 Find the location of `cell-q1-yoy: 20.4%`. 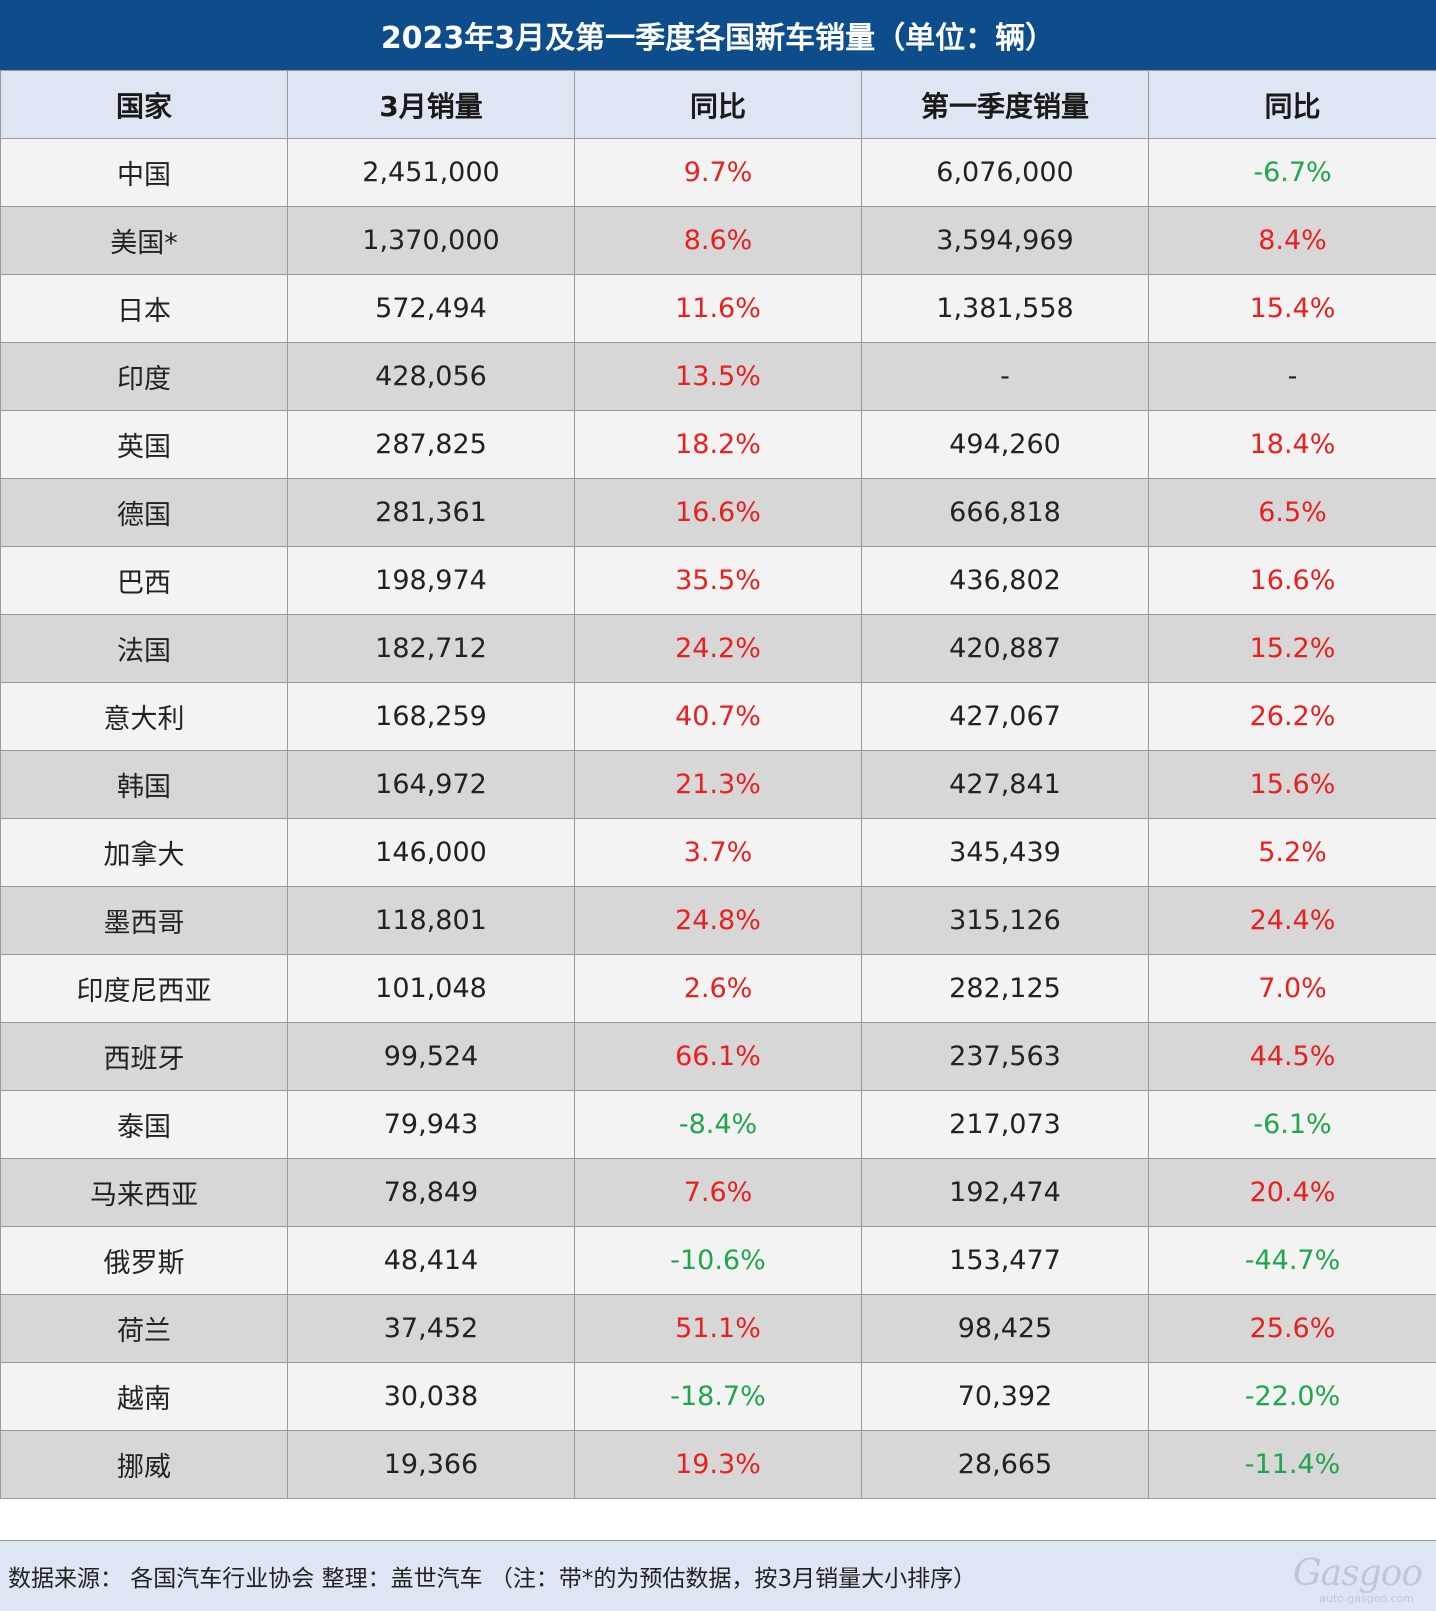

cell-q1-yoy: 20.4% is located at coordinates (1292, 1192).